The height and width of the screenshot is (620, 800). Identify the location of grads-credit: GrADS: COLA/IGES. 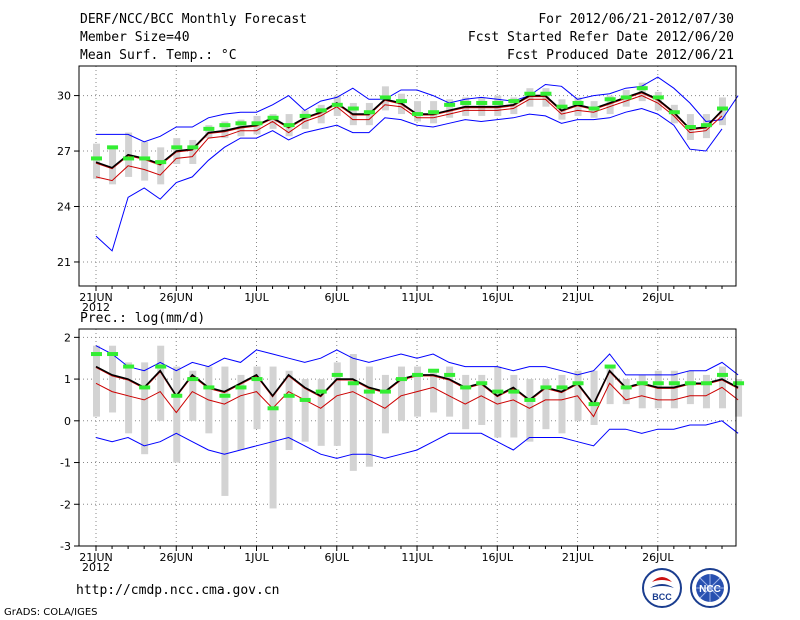
(51, 612).